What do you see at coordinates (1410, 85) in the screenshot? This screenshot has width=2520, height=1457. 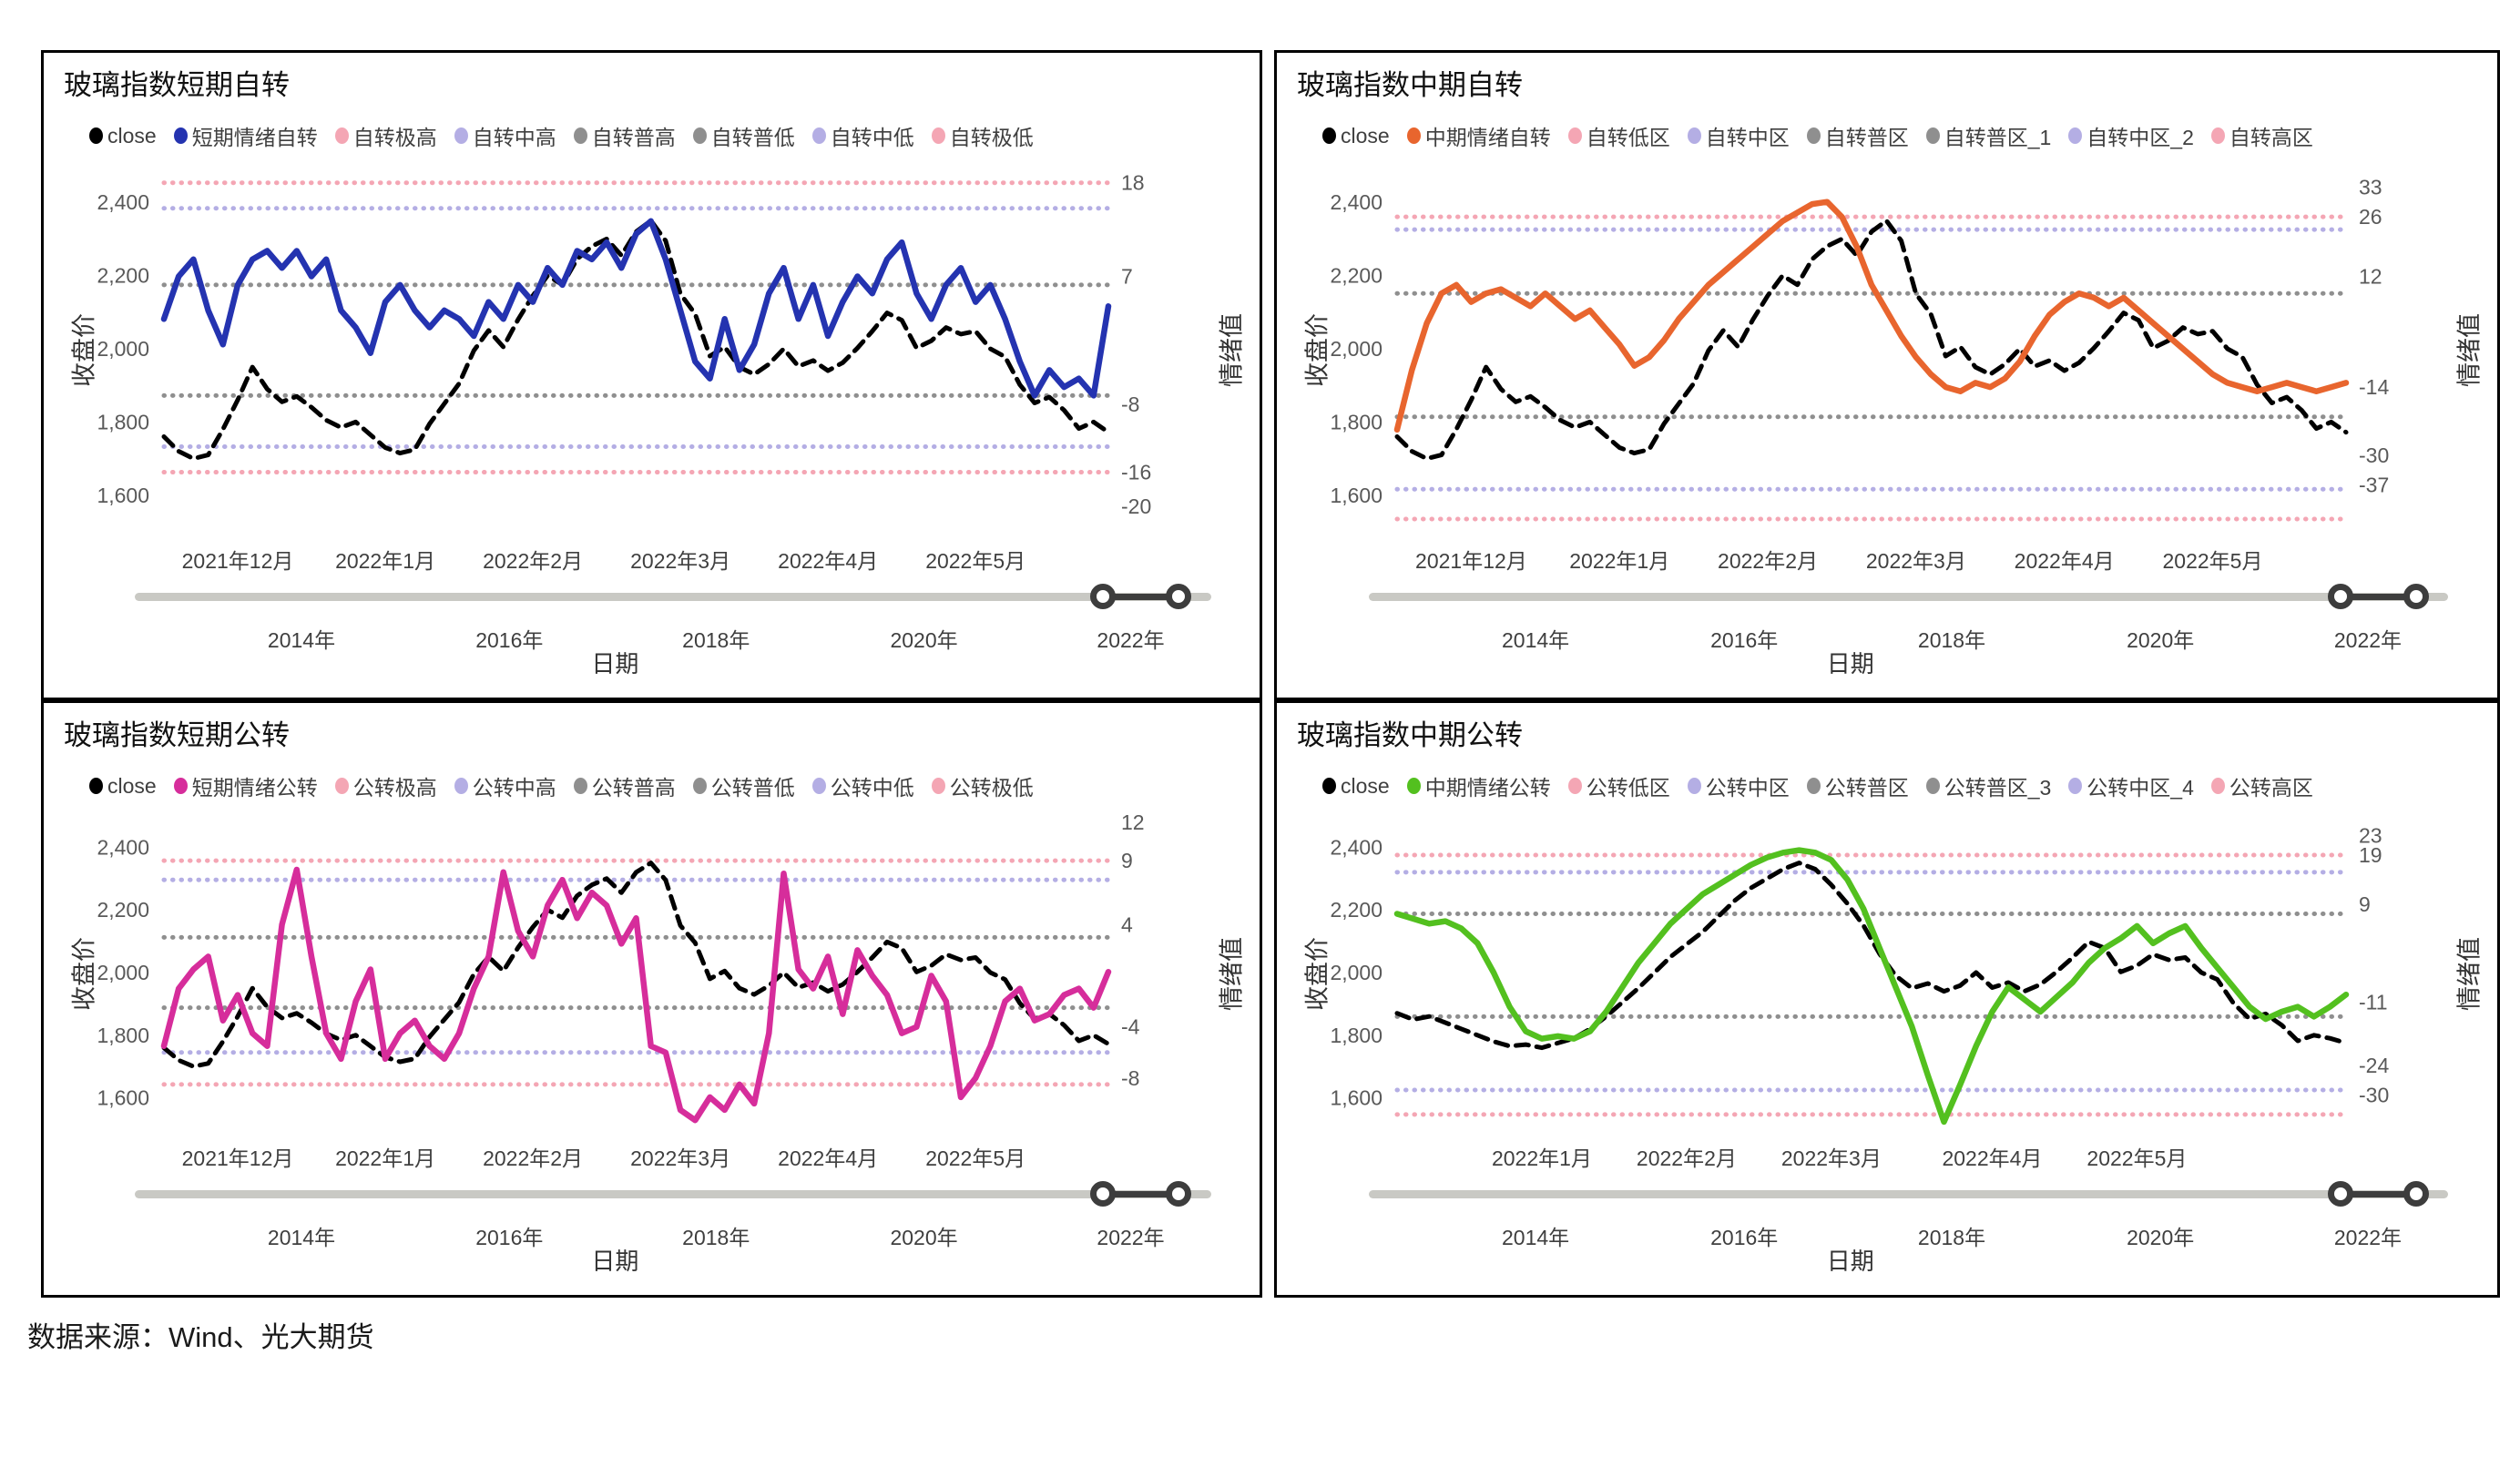 I see `panel-title: 玻璃指数中期自转` at bounding box center [1410, 85].